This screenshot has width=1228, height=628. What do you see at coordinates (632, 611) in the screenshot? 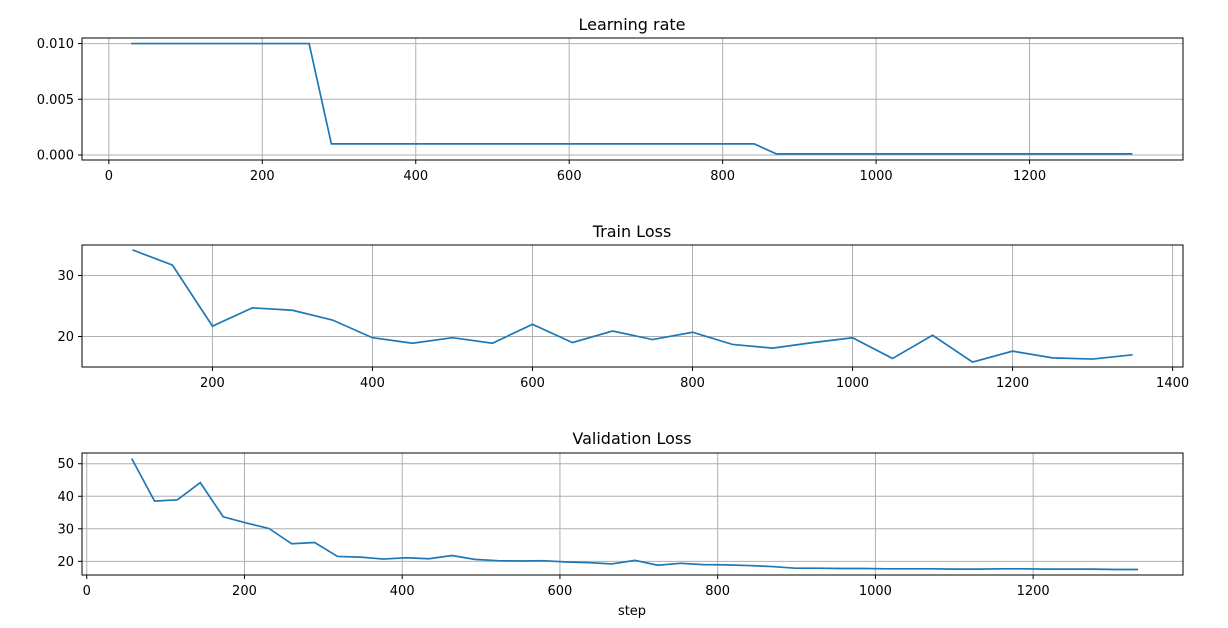
I see `x-axis-label: step` at bounding box center [632, 611].